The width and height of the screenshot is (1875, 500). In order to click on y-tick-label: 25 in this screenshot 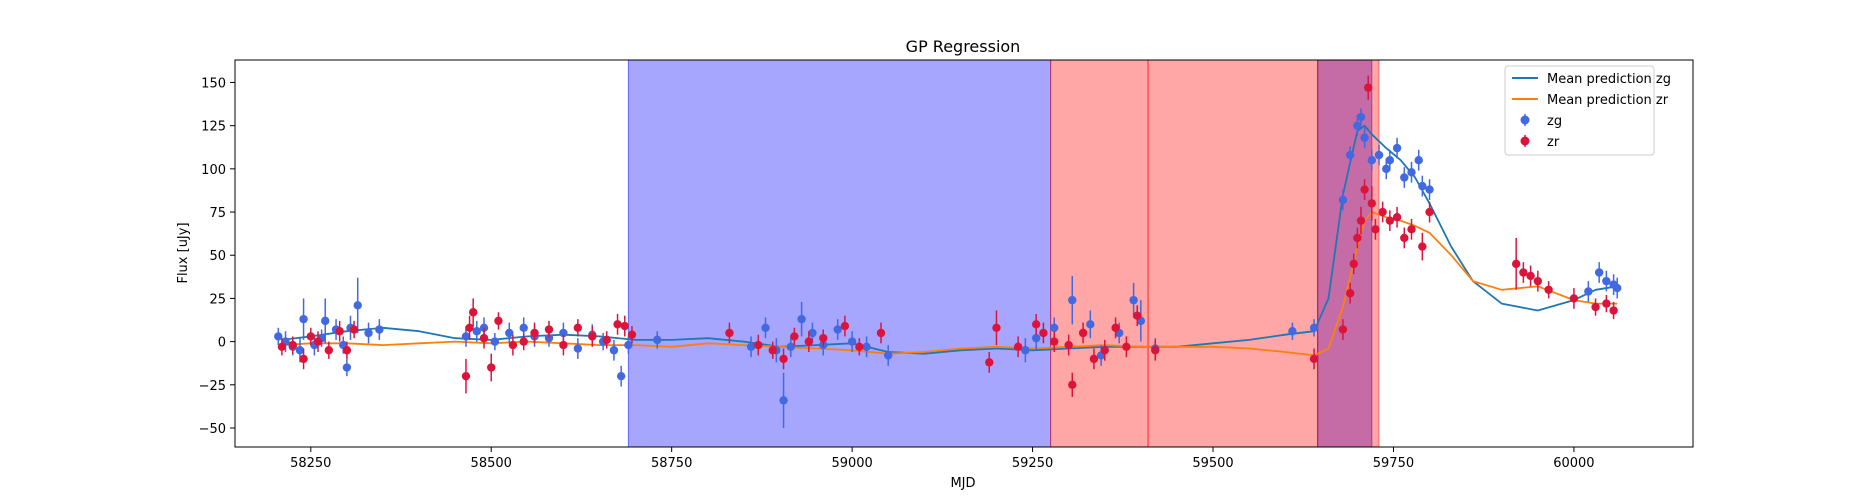, I will do `click(217, 299)`.